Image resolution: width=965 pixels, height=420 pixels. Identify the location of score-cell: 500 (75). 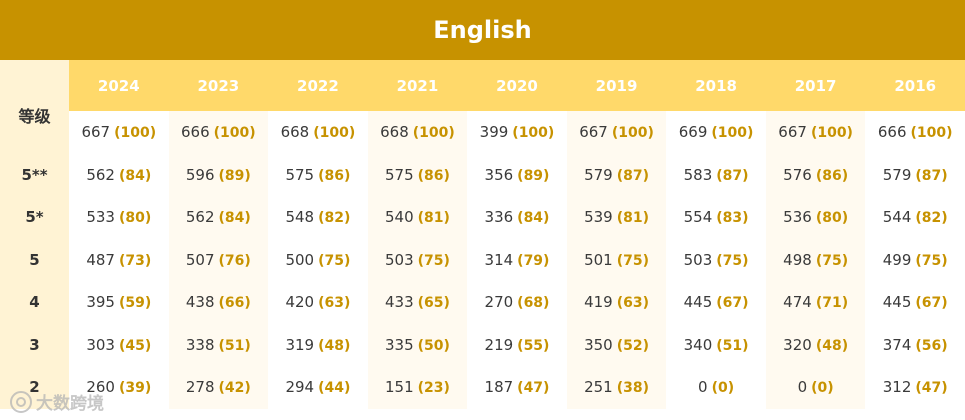
(318, 259).